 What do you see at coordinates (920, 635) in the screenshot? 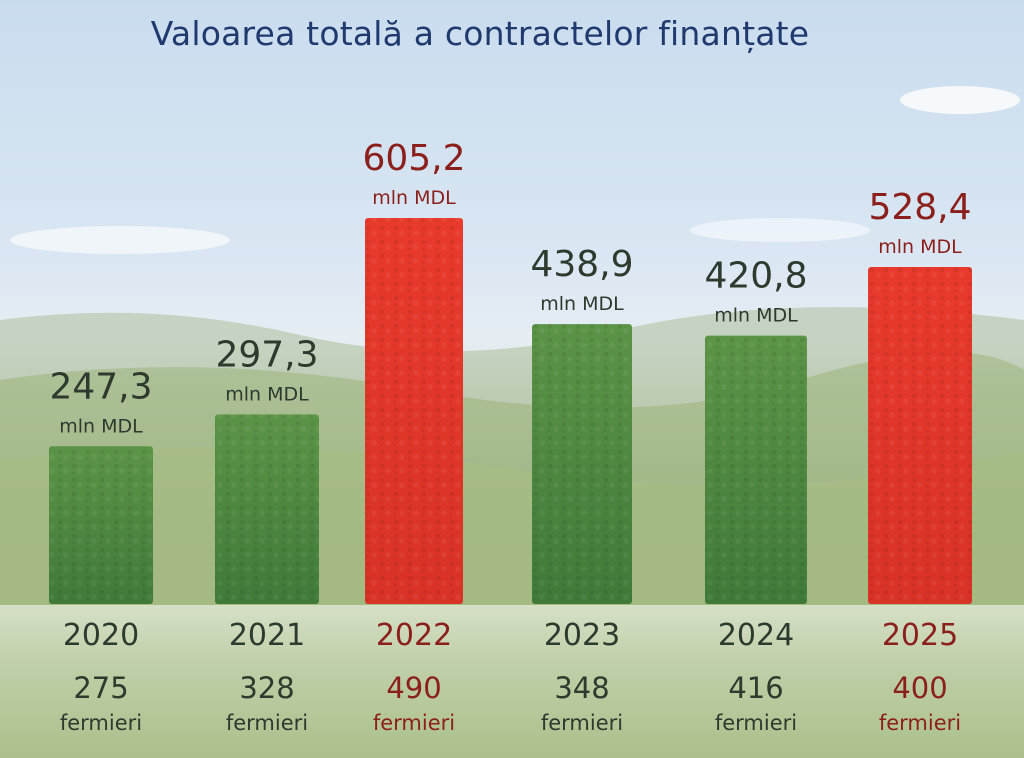
I see `year-tick-label: 2025` at bounding box center [920, 635].